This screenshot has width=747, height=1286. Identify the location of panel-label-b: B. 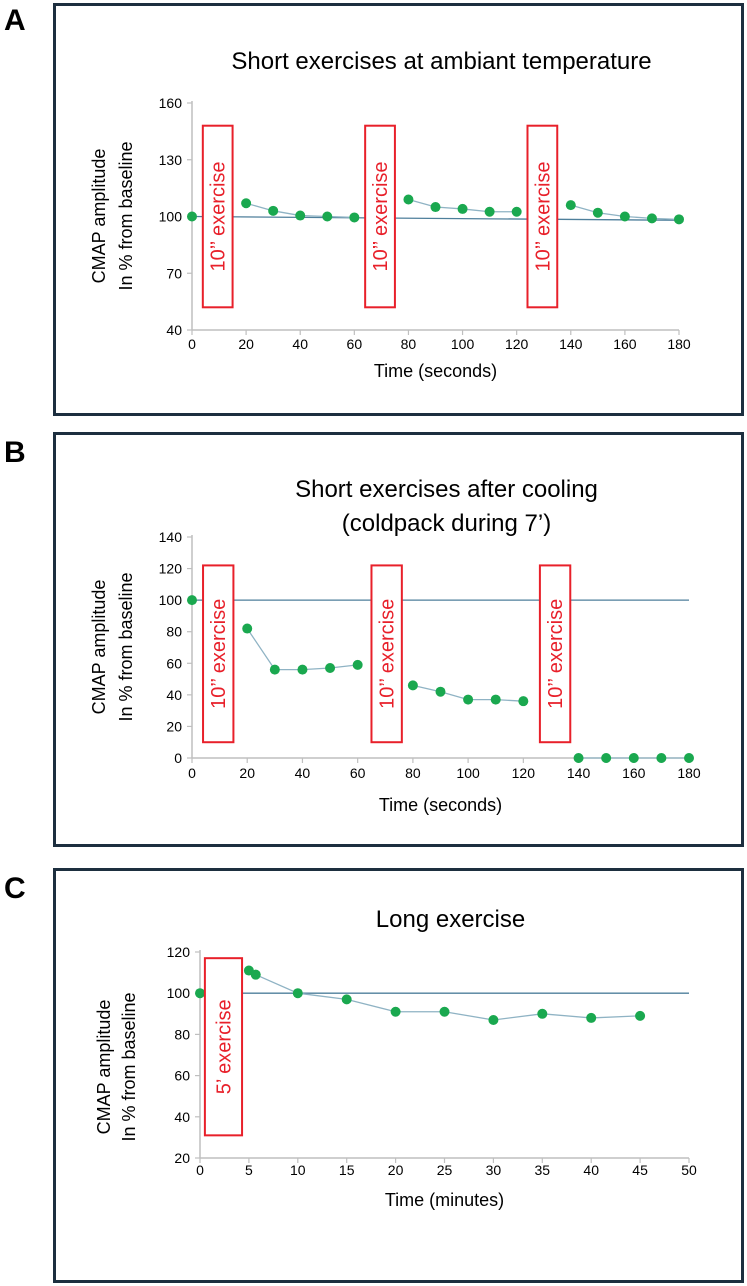
(15, 452).